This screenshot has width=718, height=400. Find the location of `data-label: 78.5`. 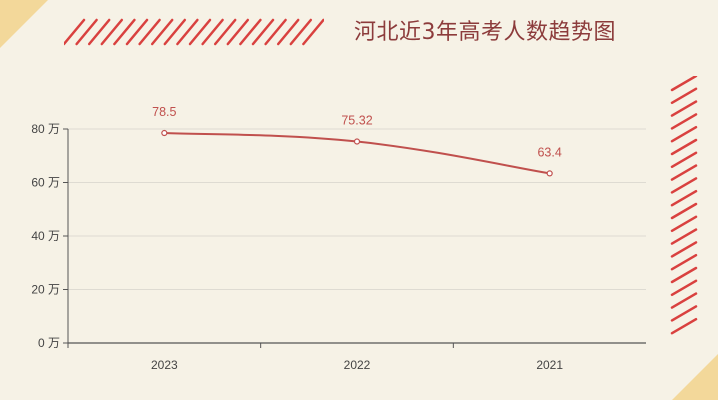

data-label: 78.5 is located at coordinates (164, 112).